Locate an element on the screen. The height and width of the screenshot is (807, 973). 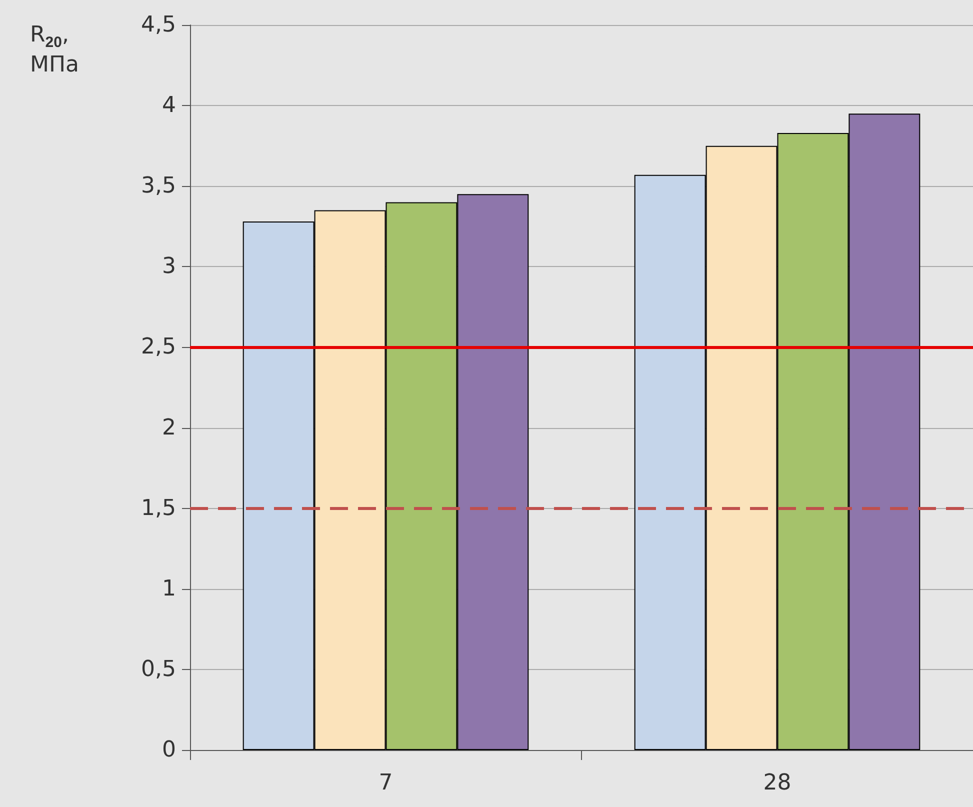
x-tick-label: 28 is located at coordinates (777, 783).